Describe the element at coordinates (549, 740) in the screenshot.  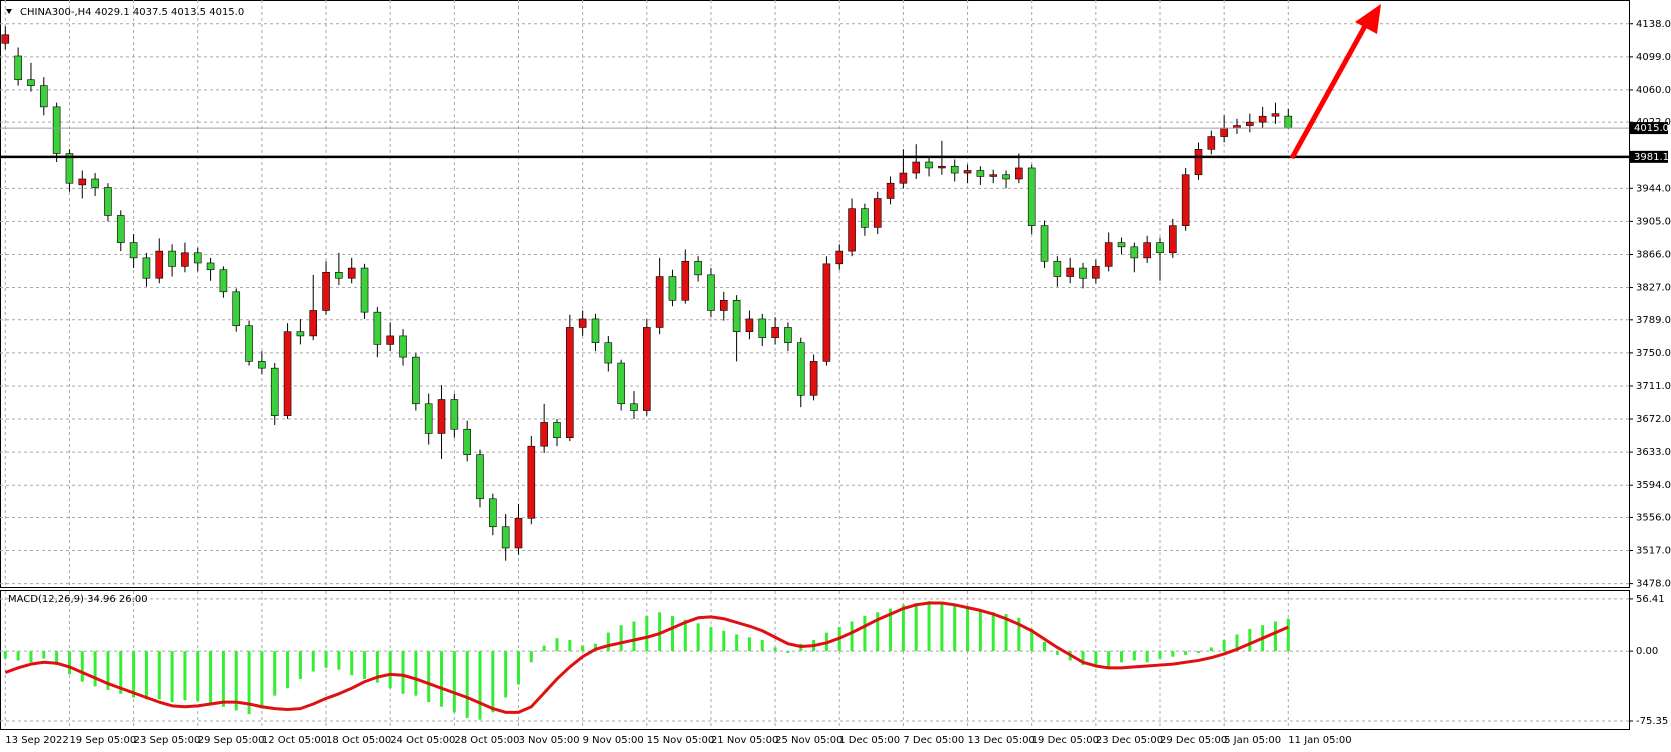
I see `x-tick-label: 3 Nov 05:00` at that location.